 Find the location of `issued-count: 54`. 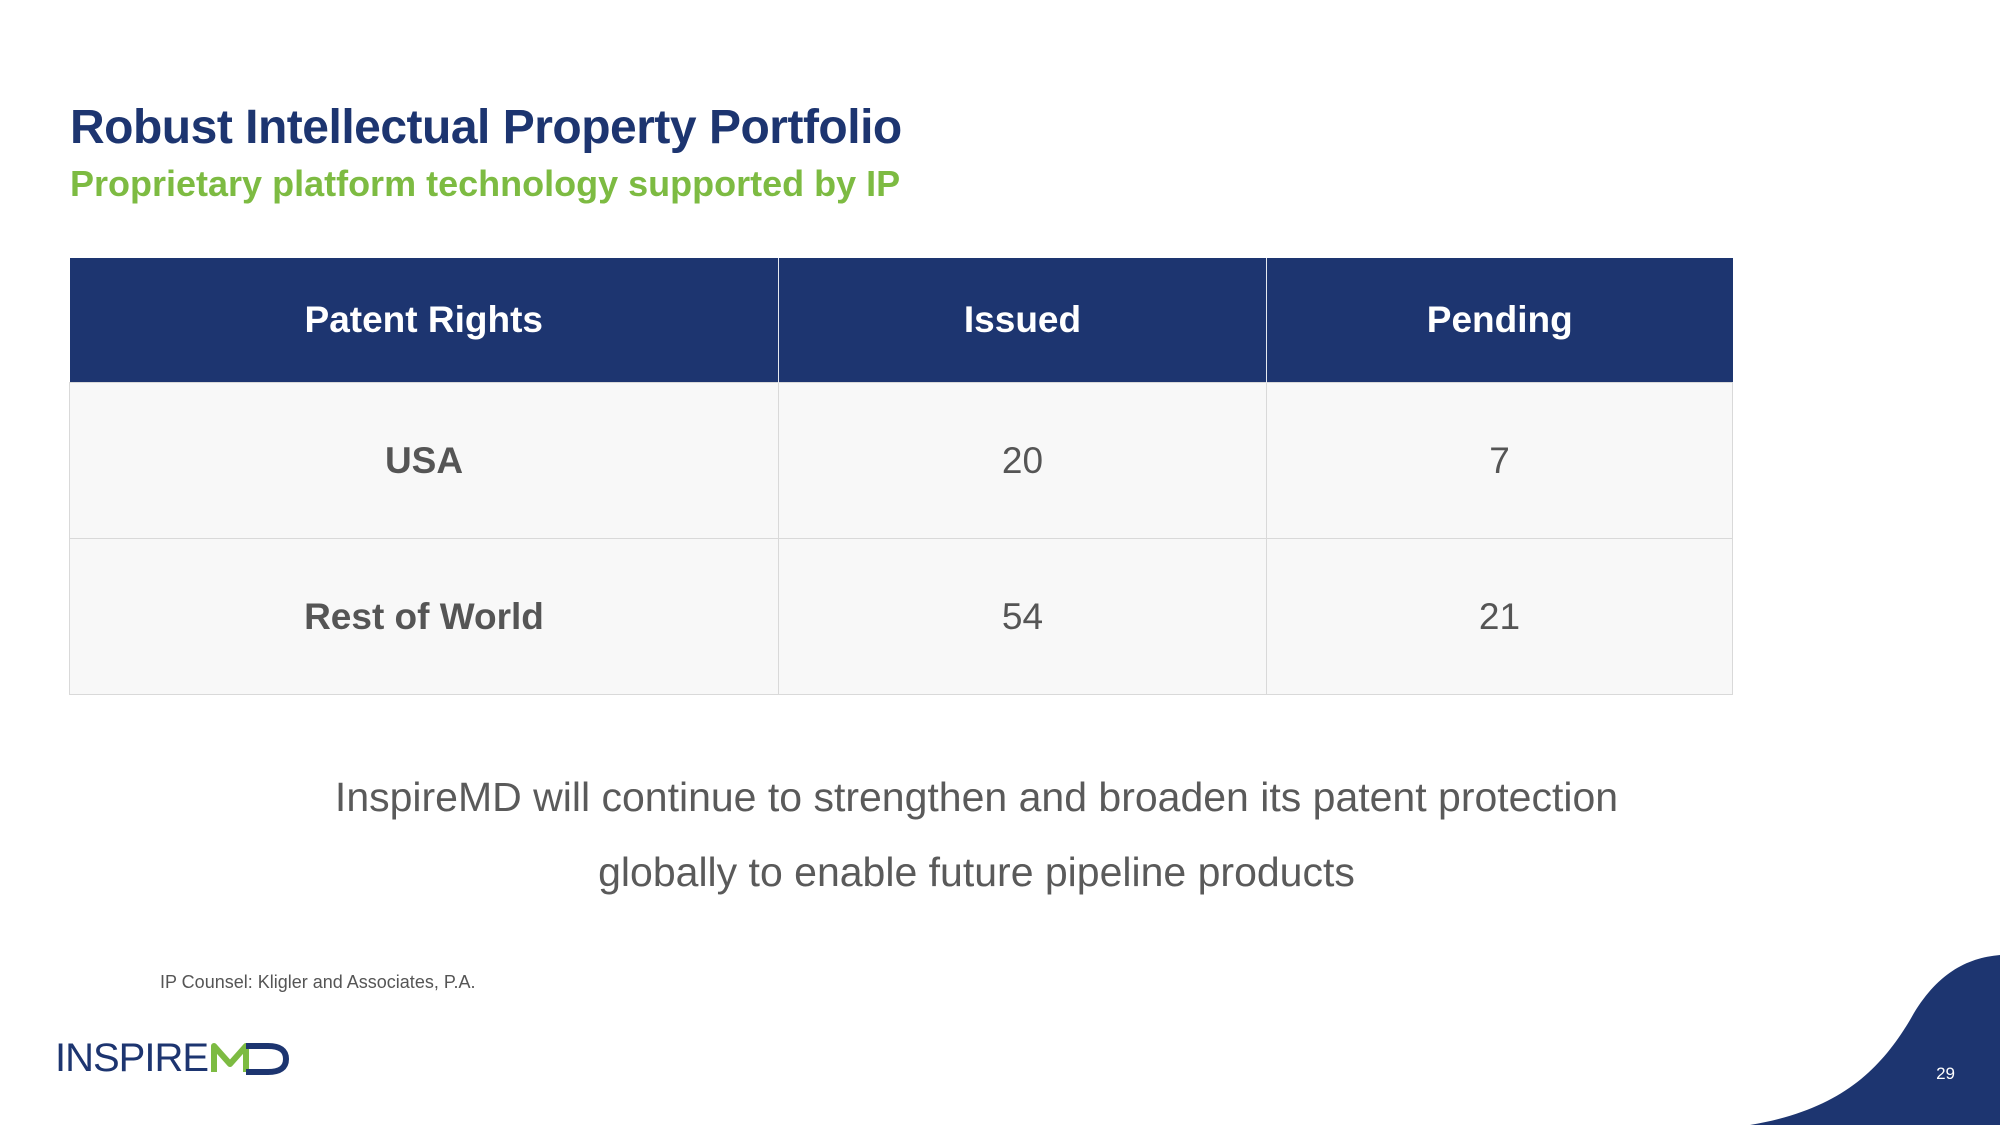

issued-count: 54 is located at coordinates (1022, 616).